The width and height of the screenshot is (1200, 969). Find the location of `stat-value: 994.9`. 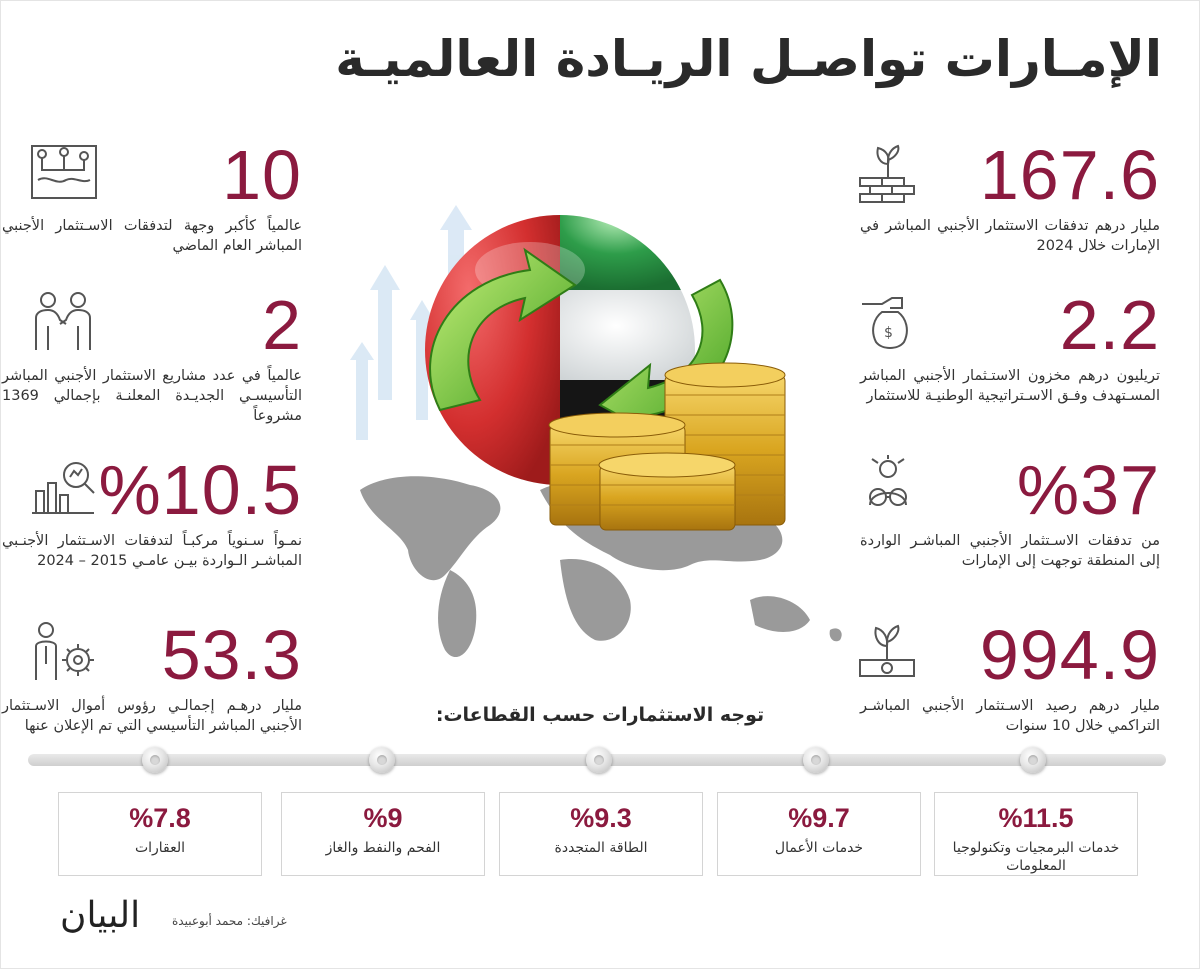

stat-value: 994.9 is located at coordinates (1069, 655).